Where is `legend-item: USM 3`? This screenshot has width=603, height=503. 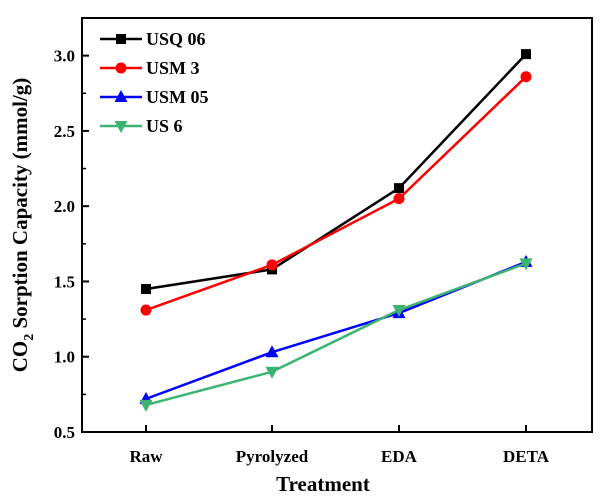 legend-item: USM 3 is located at coordinates (150, 68).